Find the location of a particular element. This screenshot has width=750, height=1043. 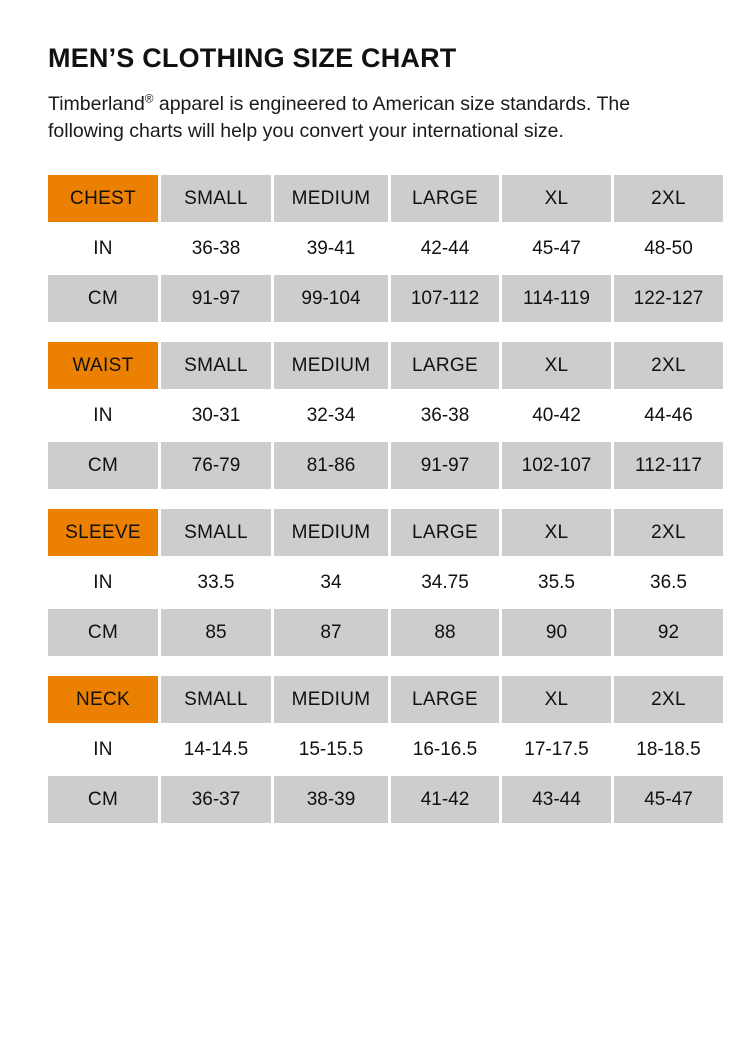

measurement-cell: 114-119 is located at coordinates (556, 299).